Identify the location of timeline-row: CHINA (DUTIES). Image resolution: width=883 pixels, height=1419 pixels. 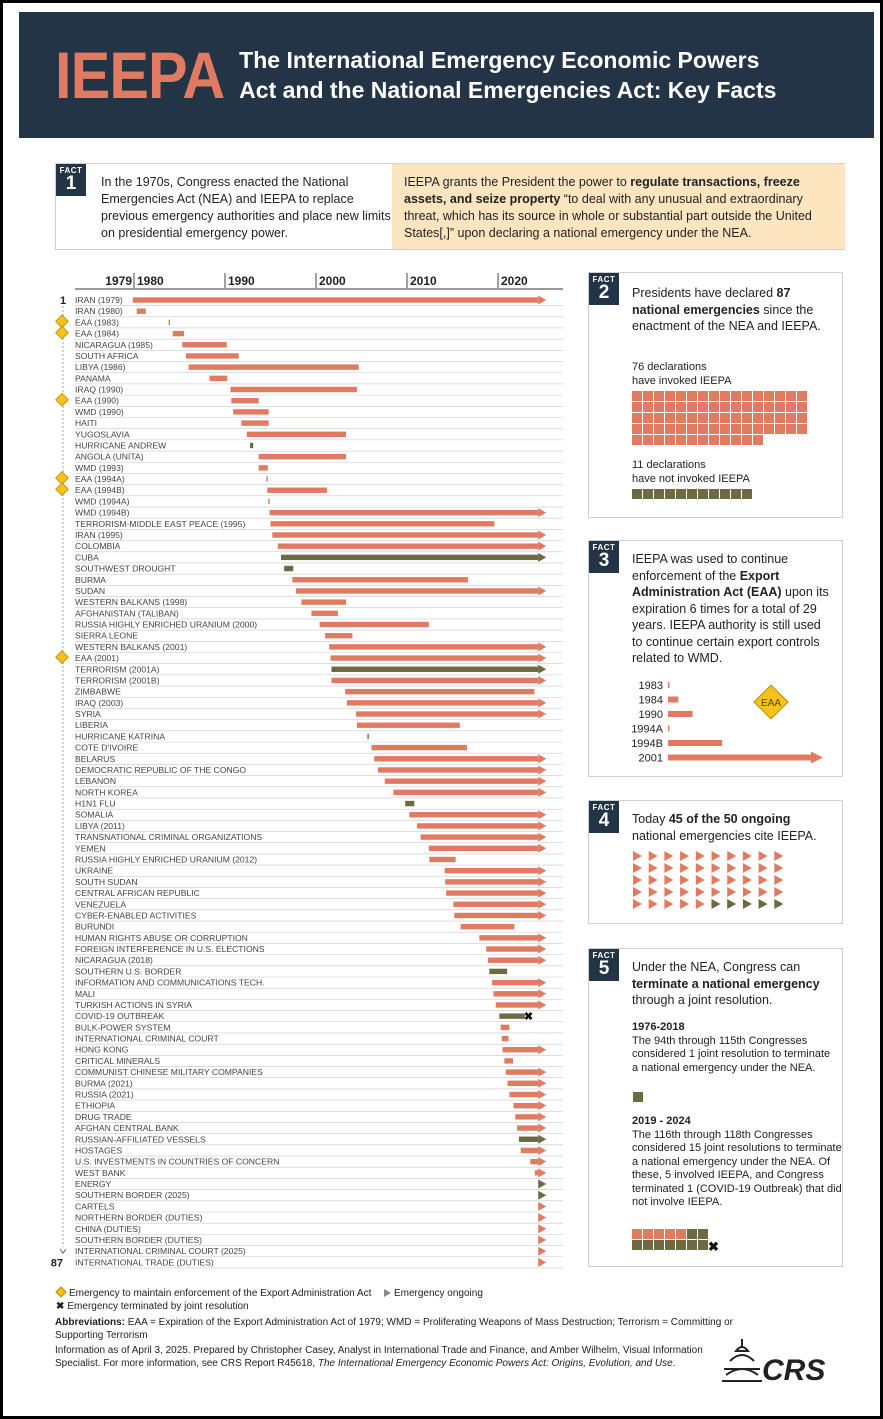
(319, 1229).